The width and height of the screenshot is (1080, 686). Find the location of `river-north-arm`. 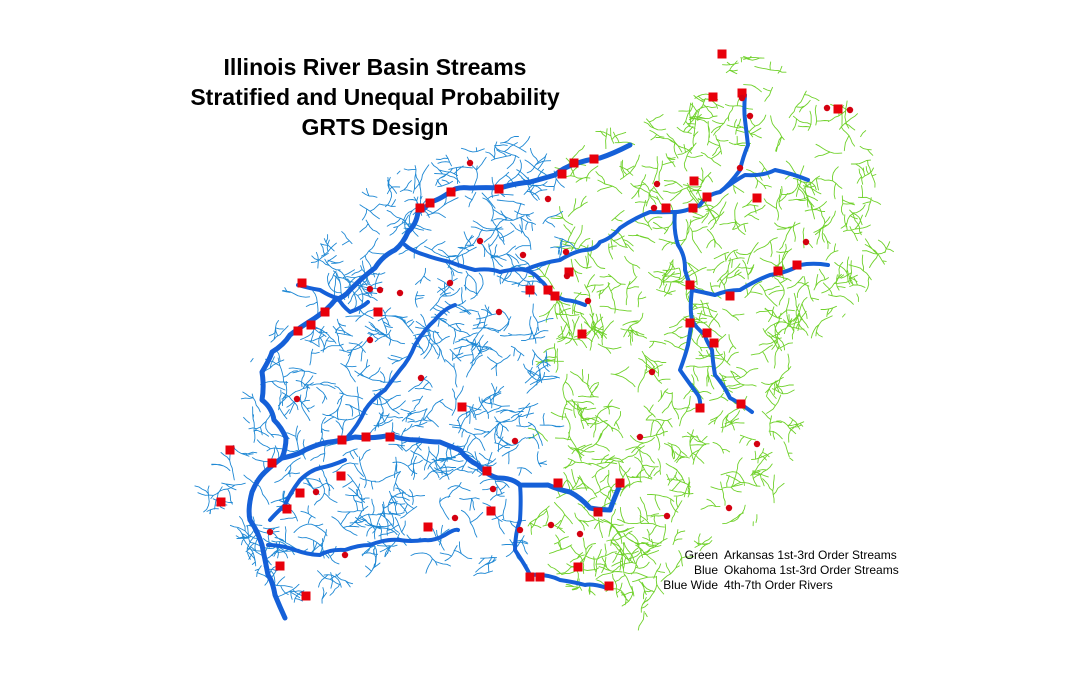

river-north-arm is located at coordinates (734, 143).